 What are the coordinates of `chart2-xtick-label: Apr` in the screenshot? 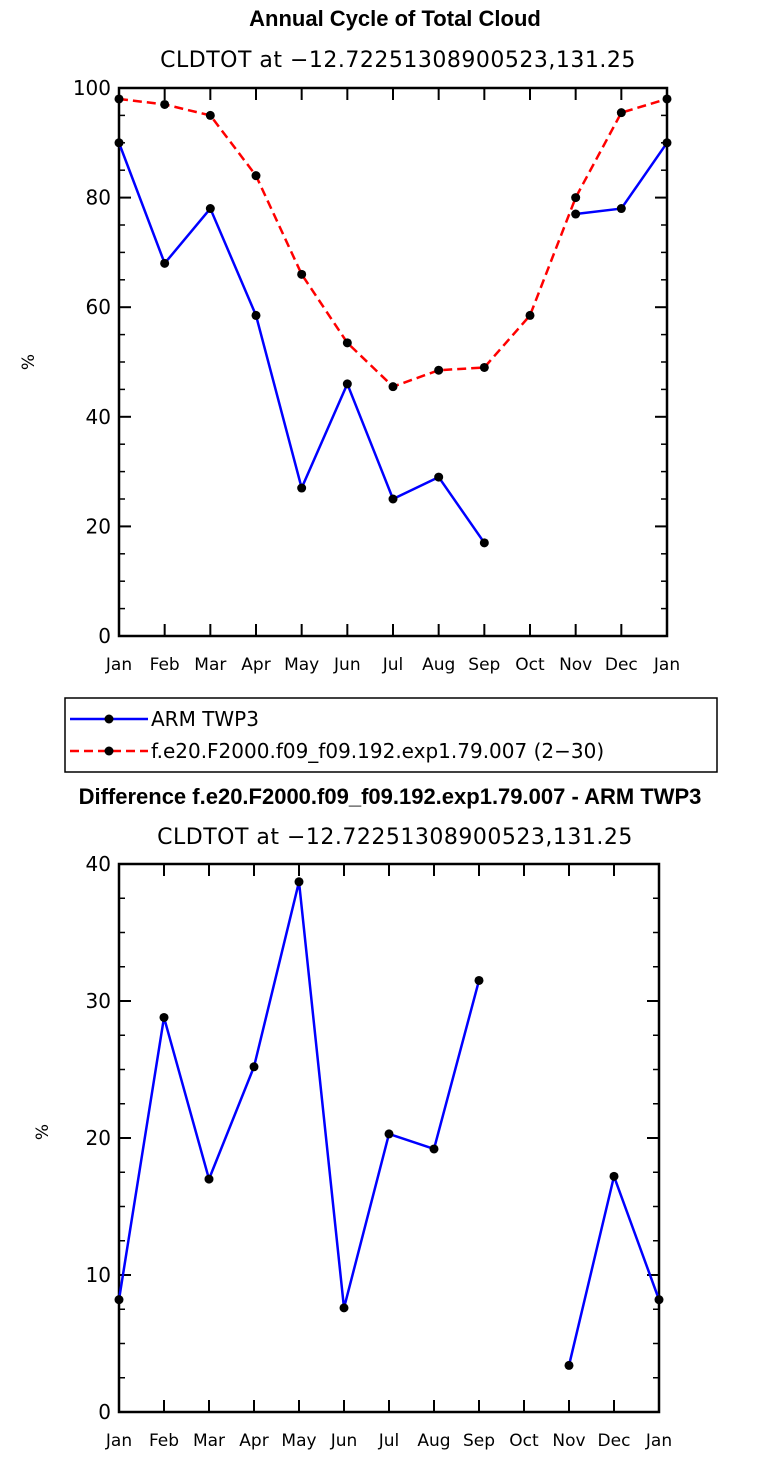 It's located at (253, 1441).